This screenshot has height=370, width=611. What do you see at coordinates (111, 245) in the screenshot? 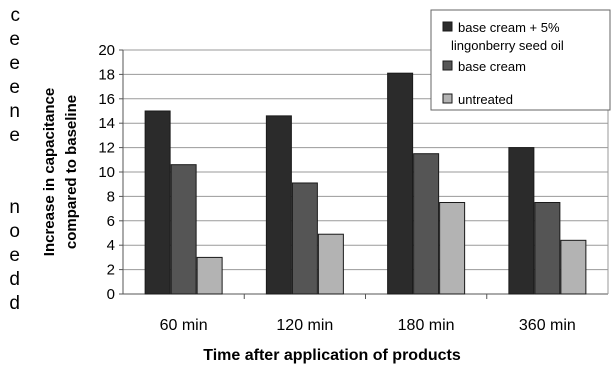
I see `y-tick-label: 4` at bounding box center [111, 245].